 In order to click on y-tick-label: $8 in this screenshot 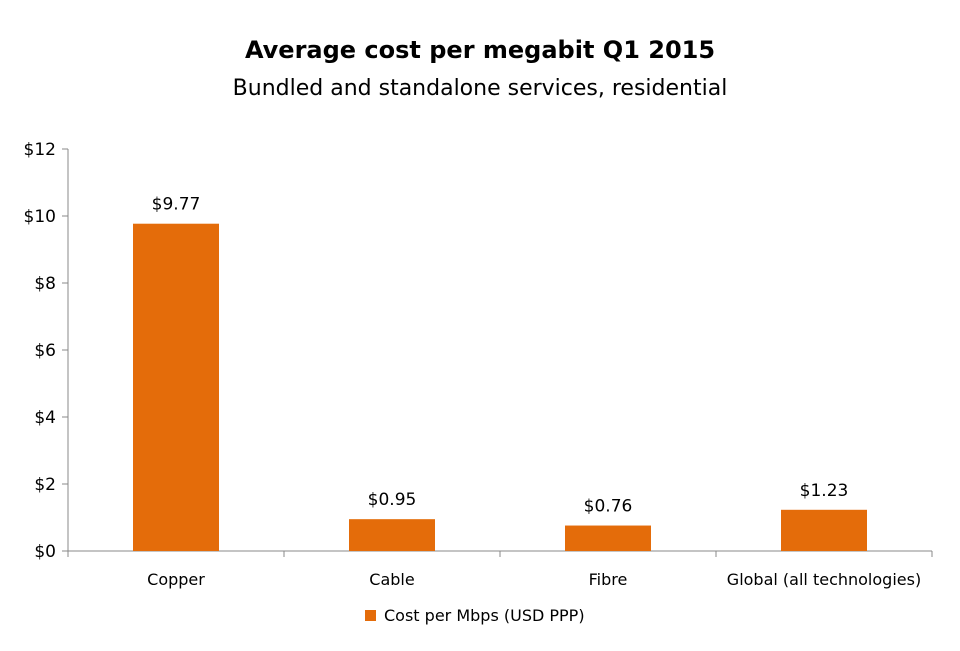, I will do `click(45, 284)`.